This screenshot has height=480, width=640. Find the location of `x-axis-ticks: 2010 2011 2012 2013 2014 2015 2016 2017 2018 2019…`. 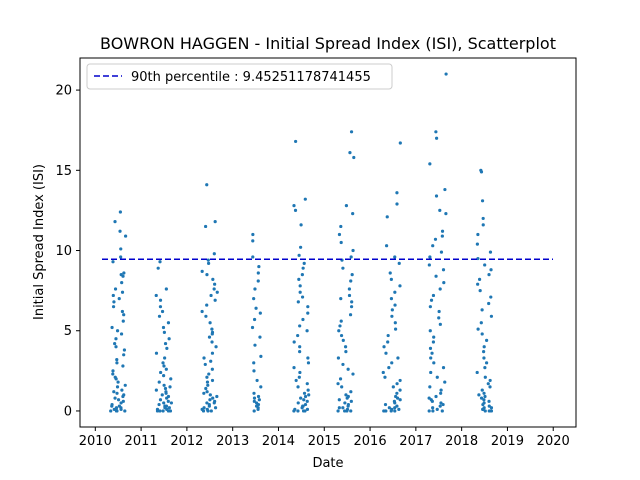

x-axis-ticks: 2010 2011 2012 2013 2014 2015 2016 2017 2018 2019… is located at coordinates (324, 438).